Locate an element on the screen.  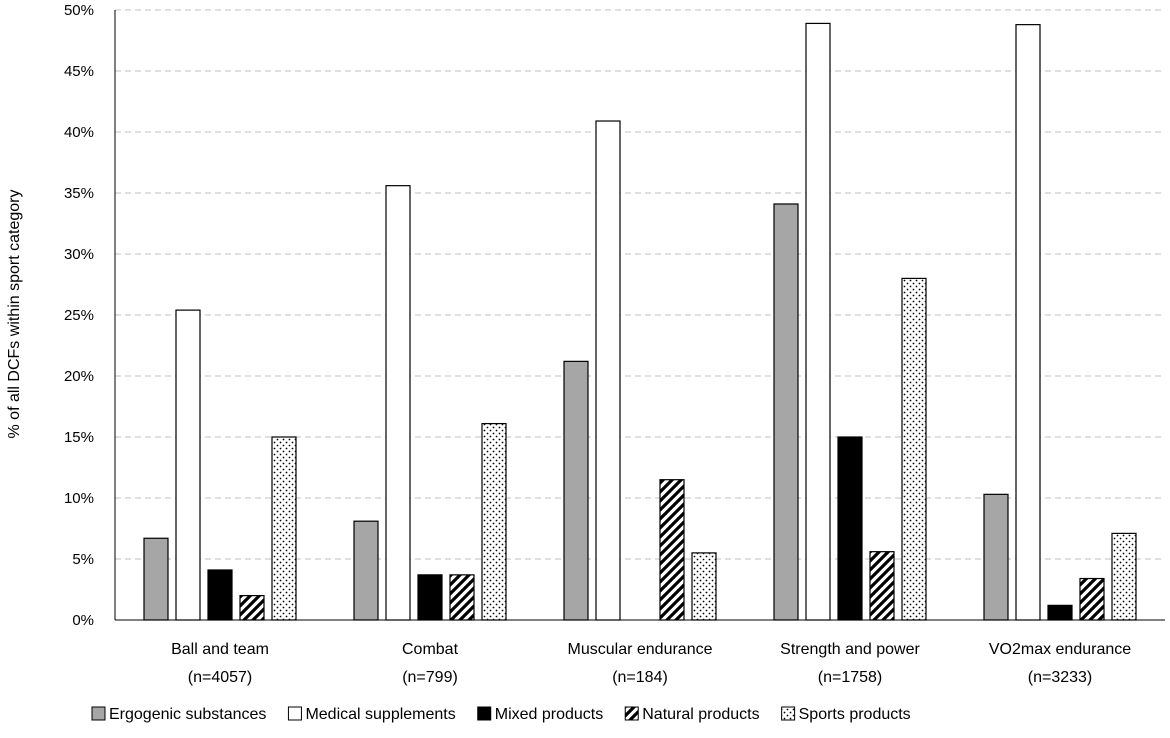
y-tick-label: 40% is located at coordinates (79, 132).